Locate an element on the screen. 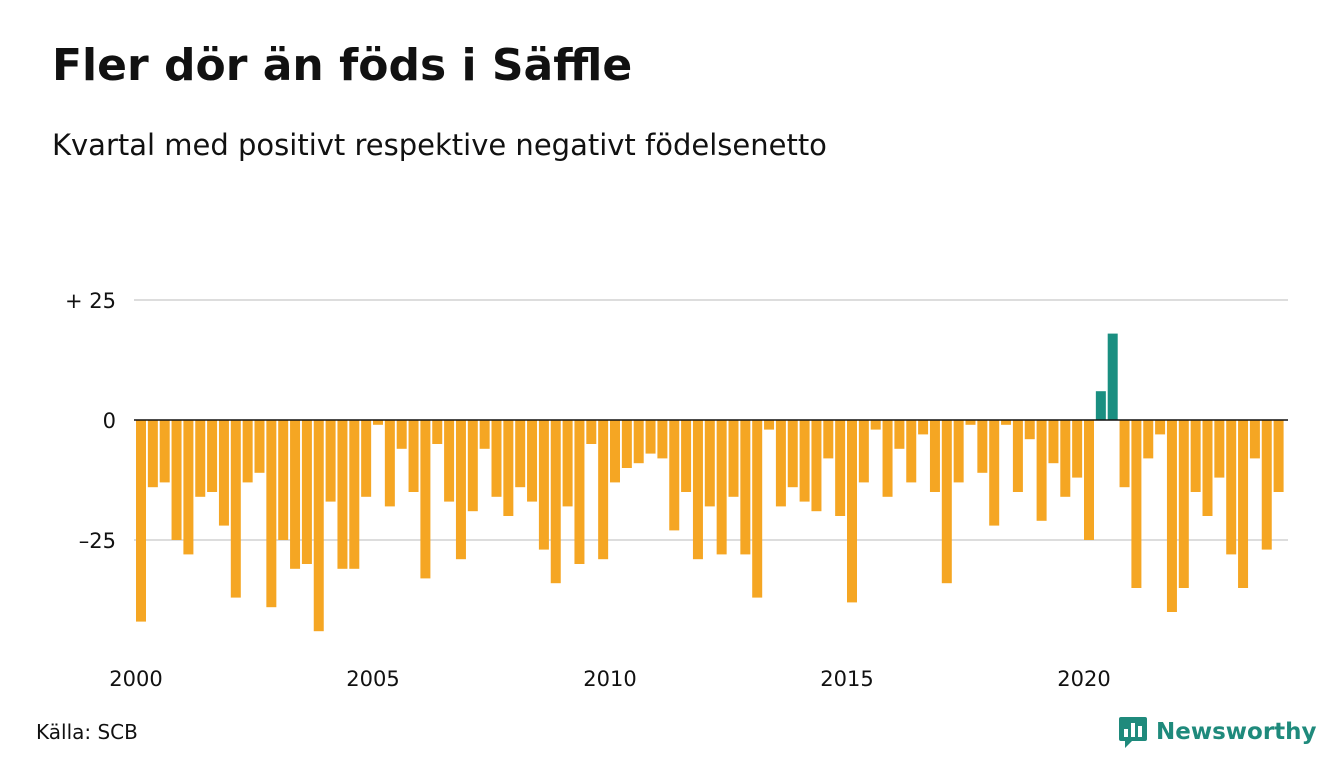 This screenshot has height=780, width=1340. newsworthy-logo: Newsworthy is located at coordinates (1217, 732).